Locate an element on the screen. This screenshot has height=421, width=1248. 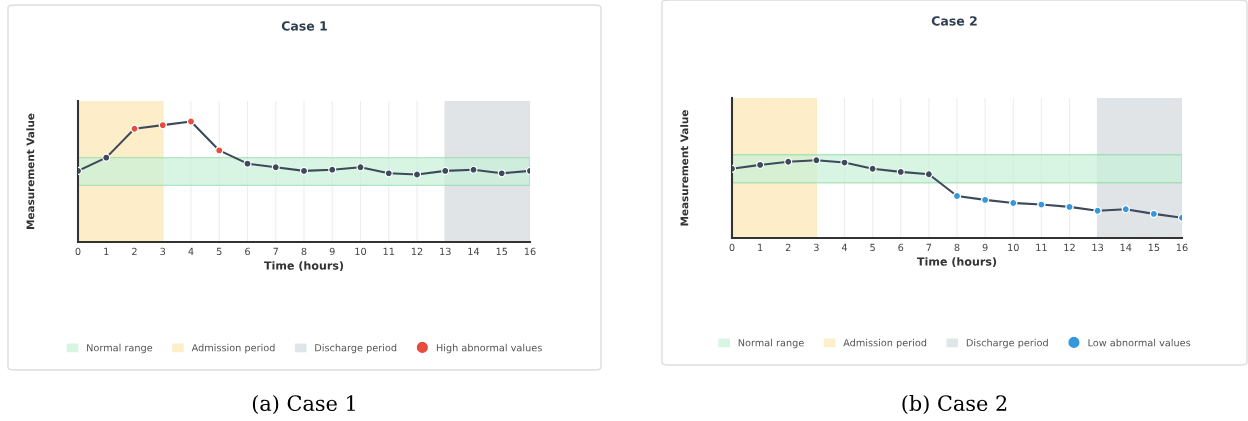
chart-title: Case 2 is located at coordinates (954, 21).